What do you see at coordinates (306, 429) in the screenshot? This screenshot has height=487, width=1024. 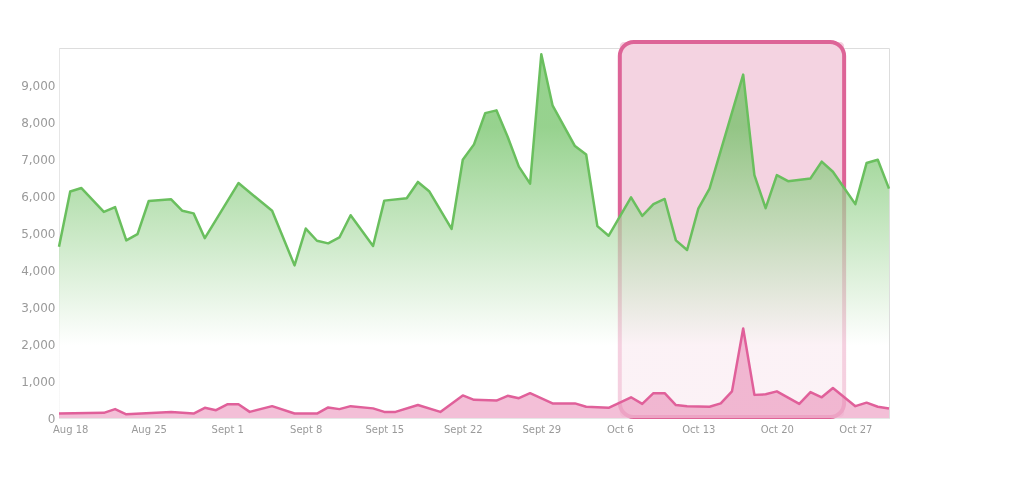 I see `x-tick-label: Sept 8` at bounding box center [306, 429].